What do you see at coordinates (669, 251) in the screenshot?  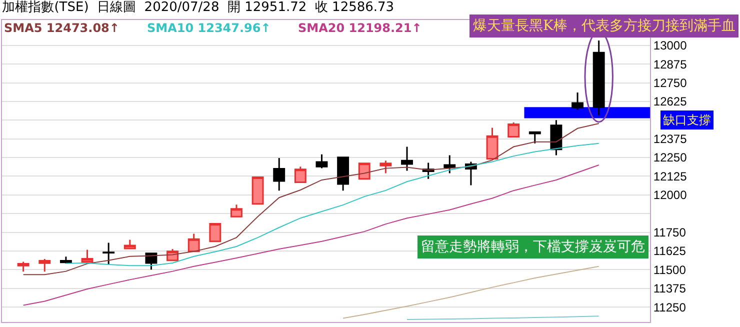 I see `y-tick-label: 11625` at bounding box center [669, 251].